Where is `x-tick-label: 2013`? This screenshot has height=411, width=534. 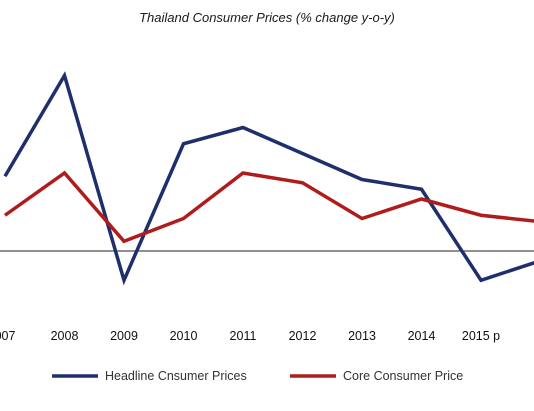
x-tick-label: 2013 is located at coordinates (362, 336).